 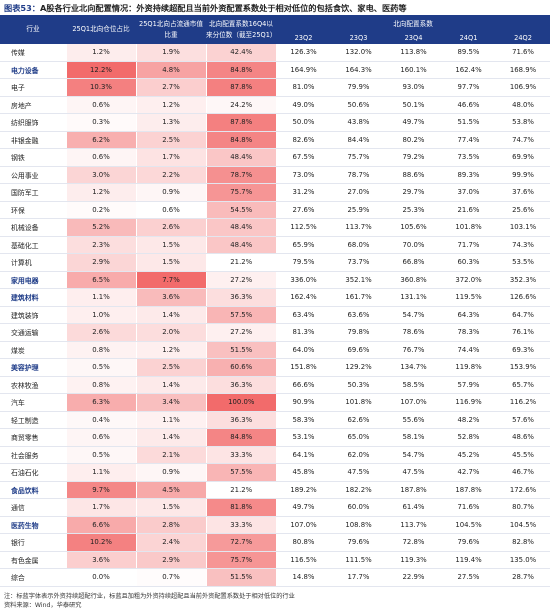 What do you see at coordinates (413, 227) in the screenshot?
I see `coef-q3-cell: 105.6%` at bounding box center [413, 227].